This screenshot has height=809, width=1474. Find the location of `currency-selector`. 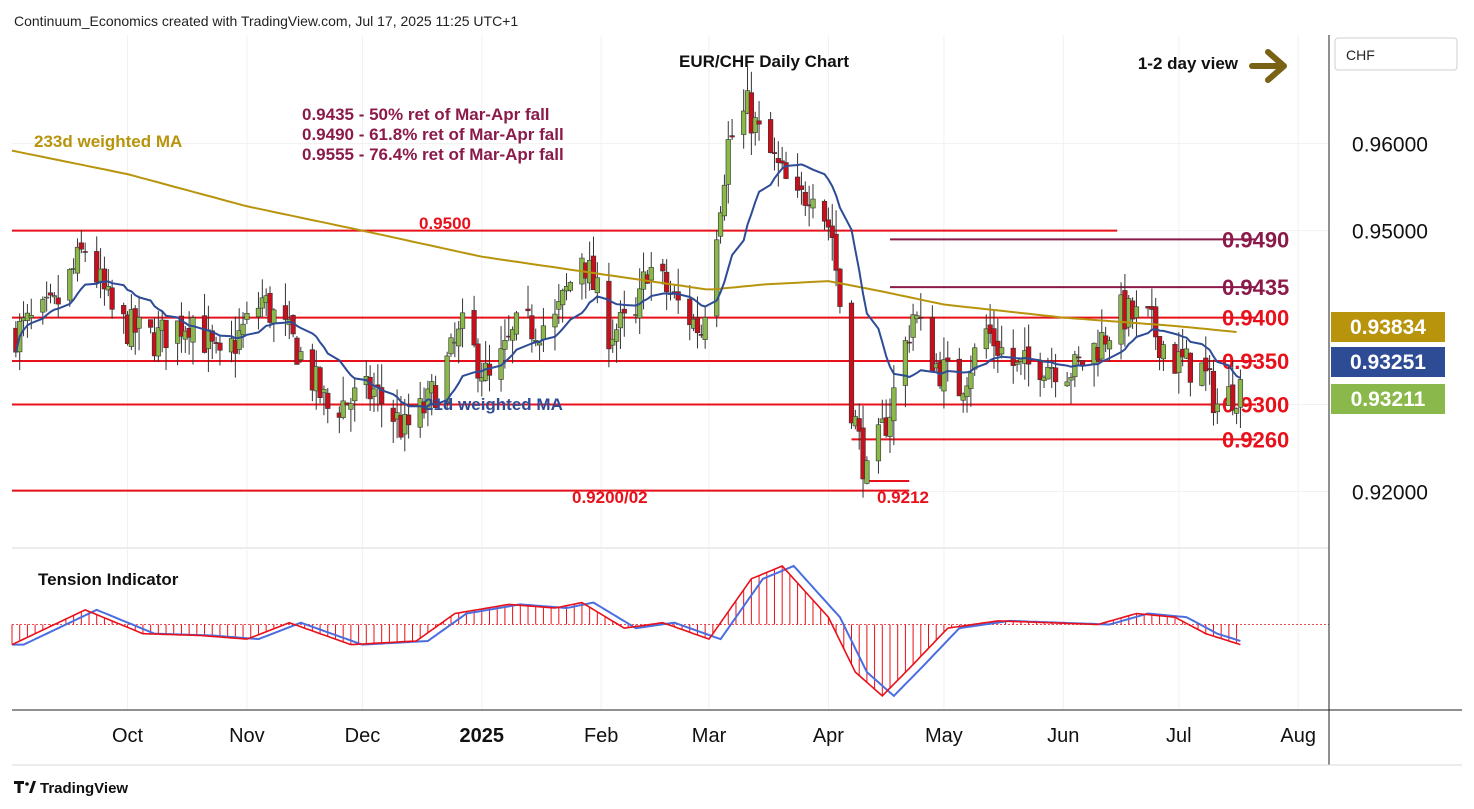

currency-selector is located at coordinates (1396, 54).